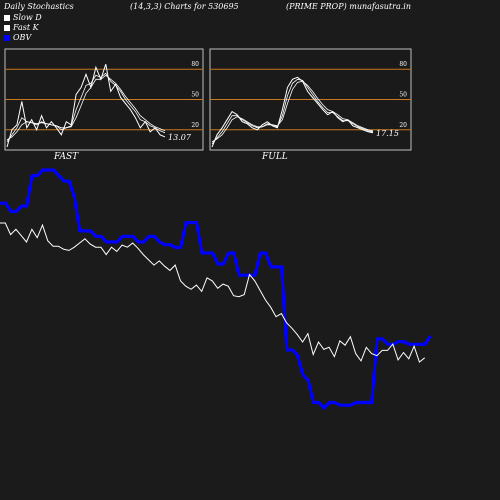 This screenshot has width=500, height=500. Describe the element at coordinates (387, 133) in the screenshot. I see `full-last-value-label: 17.15` at that location.